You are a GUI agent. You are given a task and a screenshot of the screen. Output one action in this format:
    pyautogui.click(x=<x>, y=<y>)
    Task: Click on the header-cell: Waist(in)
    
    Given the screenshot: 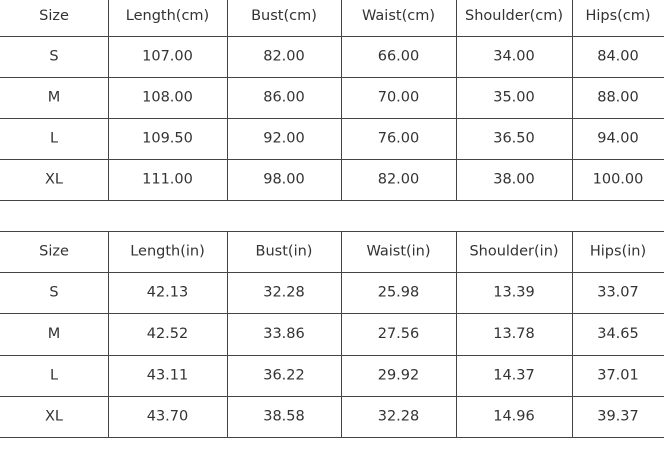 What is the action you would take?
    pyautogui.click(x=398, y=252)
    